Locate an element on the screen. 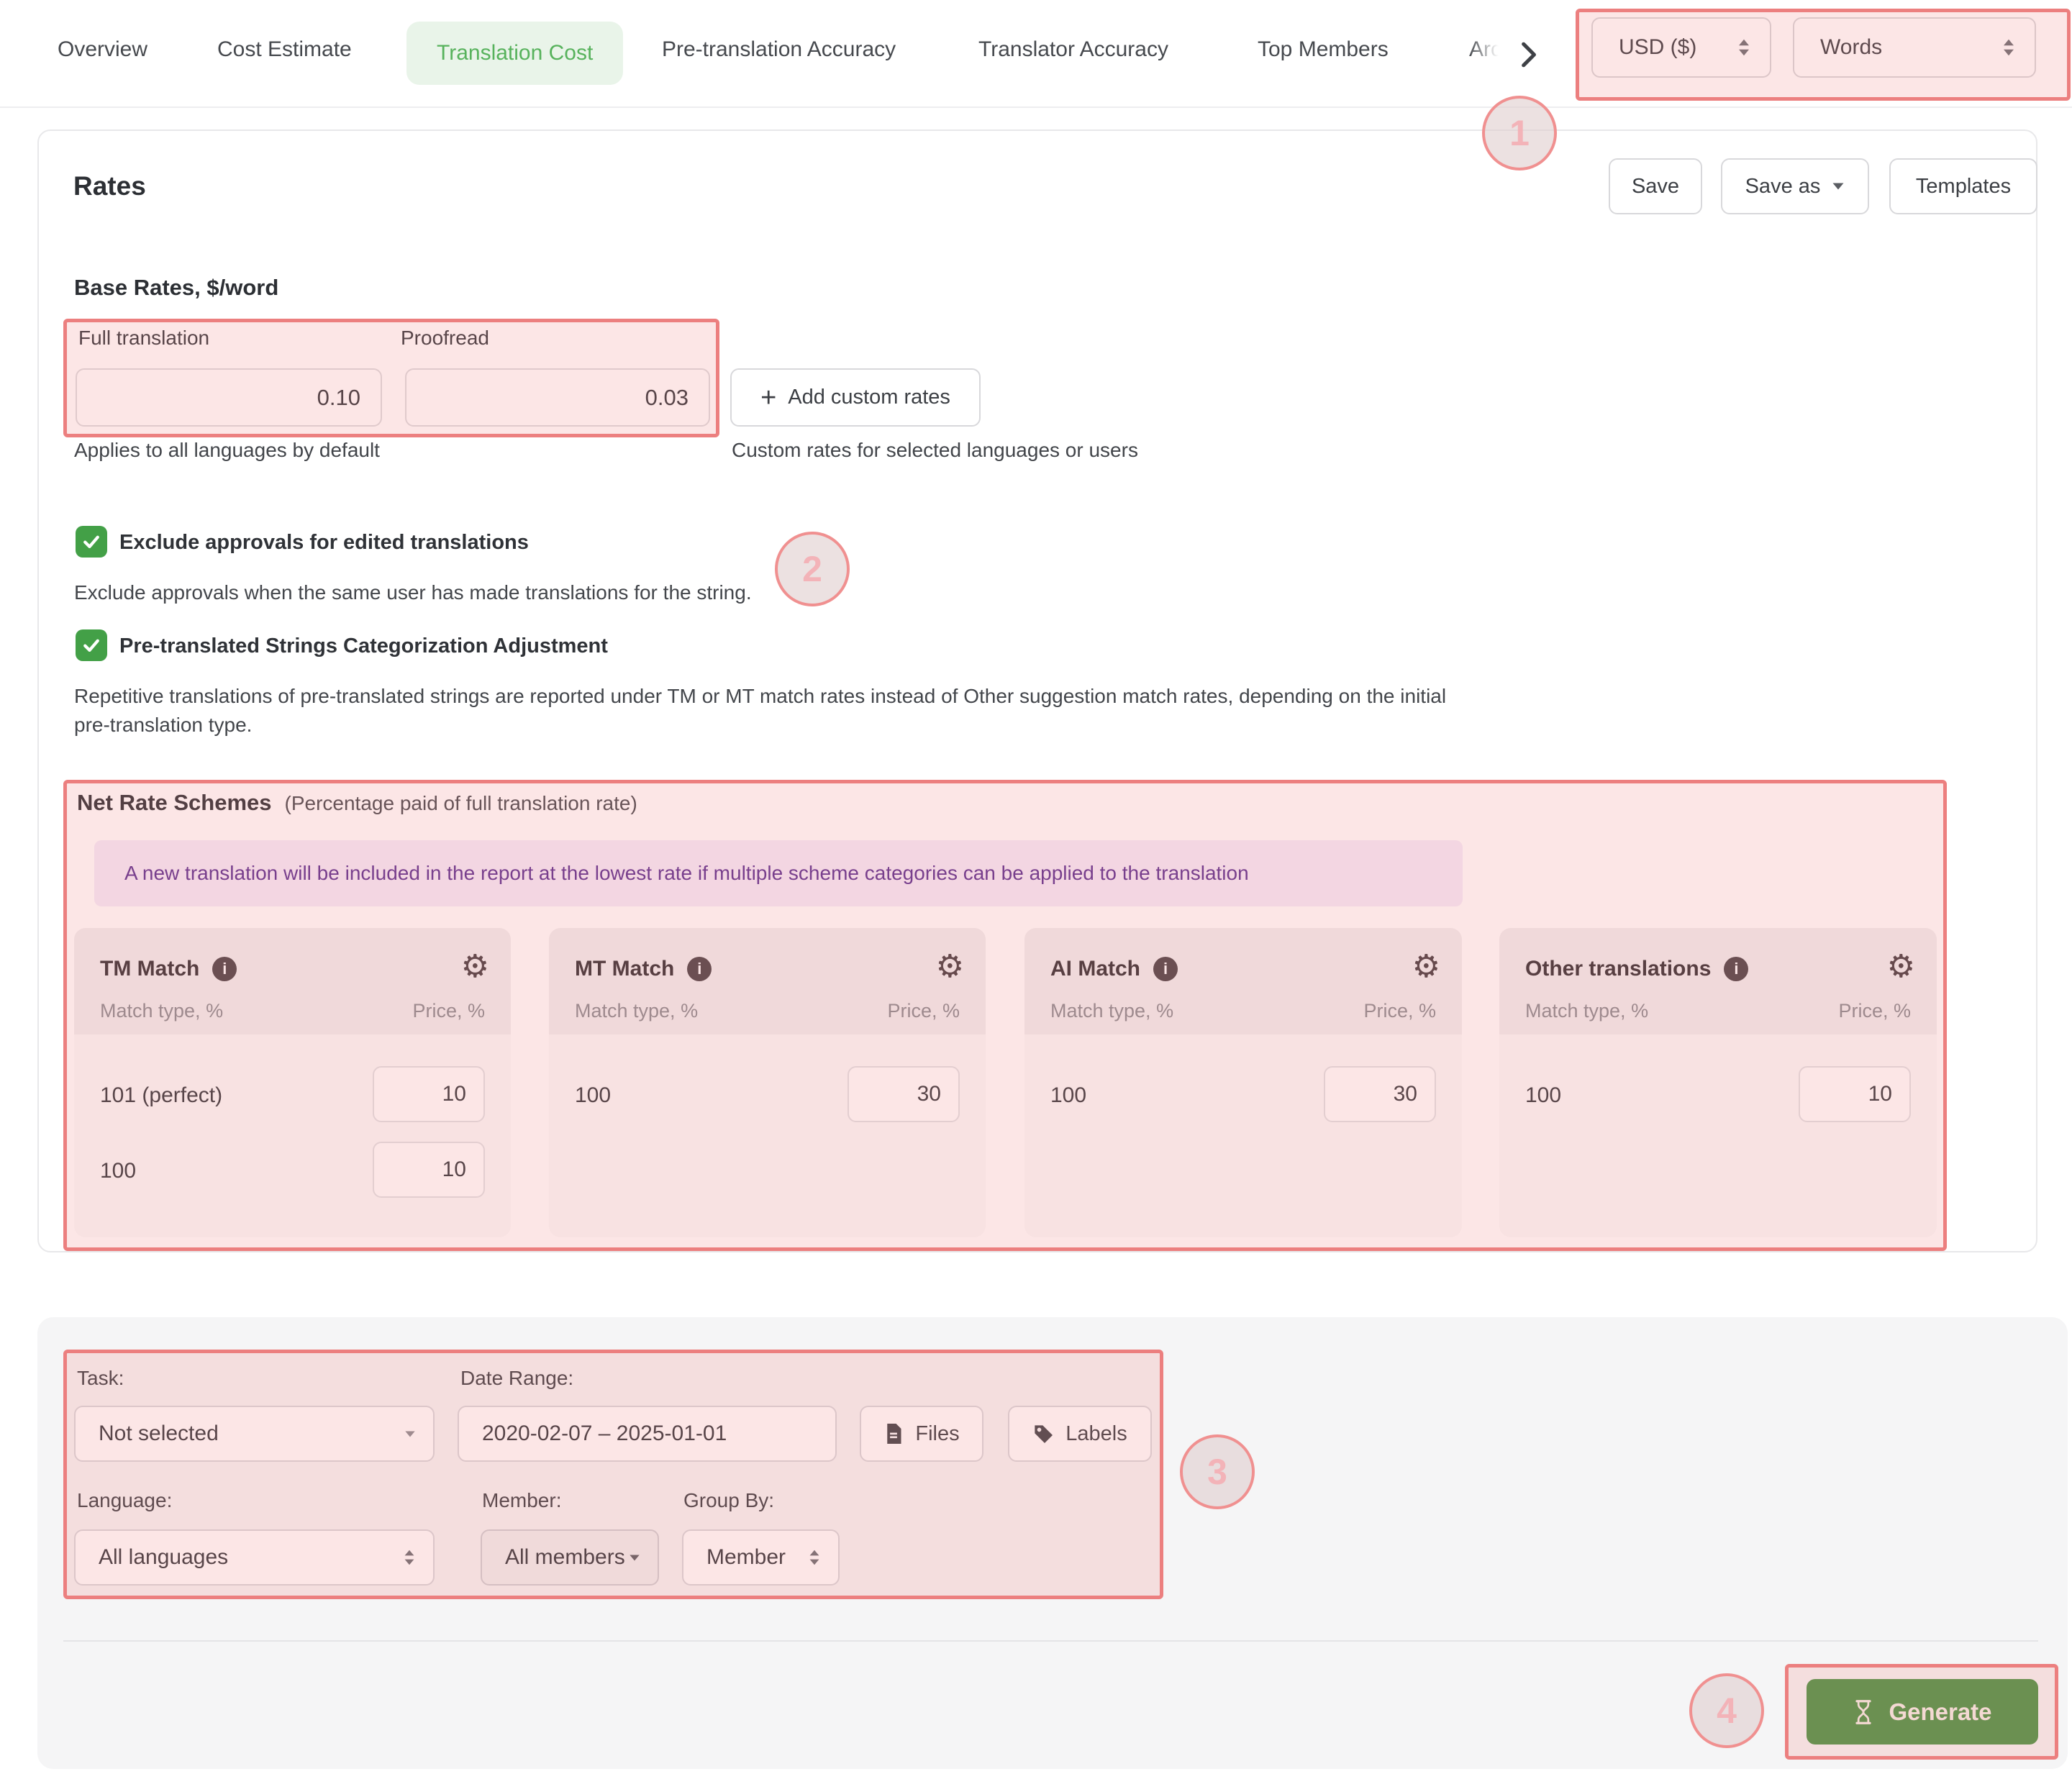  pretranslated-adjustment-checkbox is located at coordinates (92, 645).